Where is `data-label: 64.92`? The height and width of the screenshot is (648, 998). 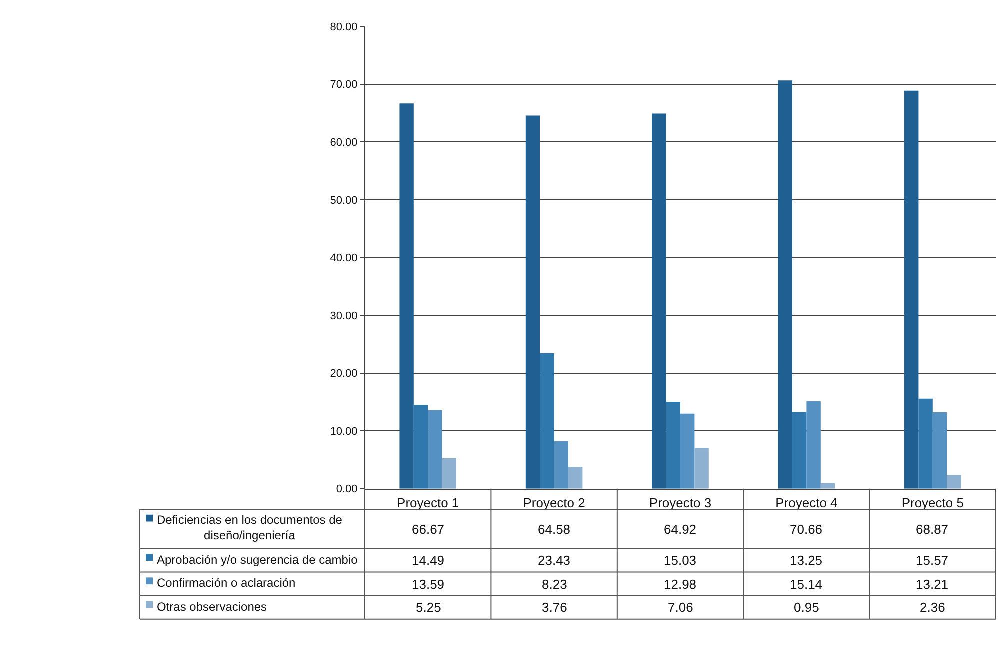
data-label: 64.92 is located at coordinates (680, 529).